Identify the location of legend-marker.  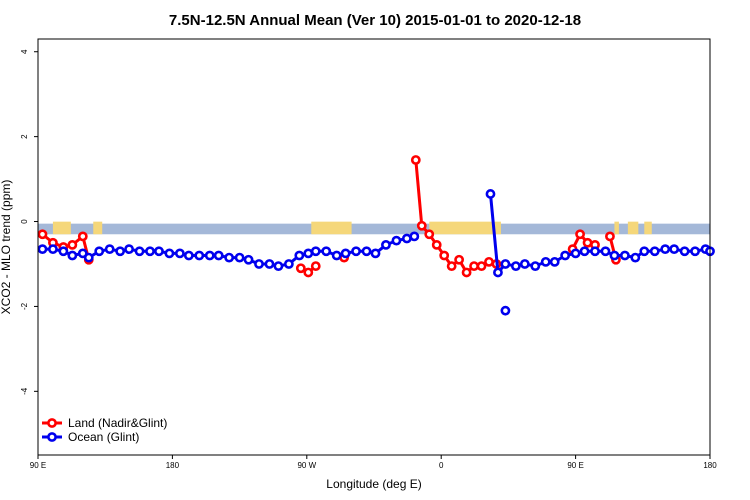
(52, 423).